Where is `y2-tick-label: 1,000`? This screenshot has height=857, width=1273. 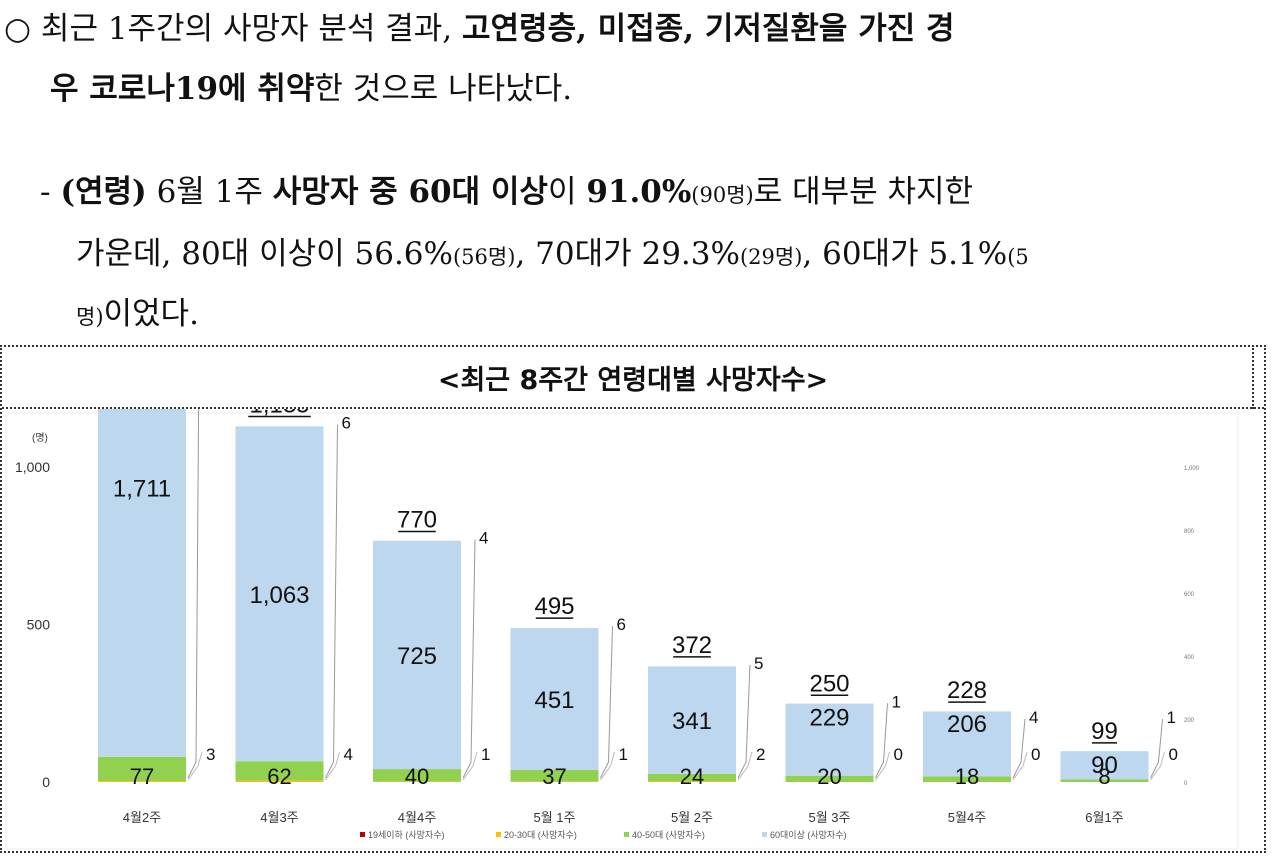 y2-tick-label: 1,000 is located at coordinates (1192, 469).